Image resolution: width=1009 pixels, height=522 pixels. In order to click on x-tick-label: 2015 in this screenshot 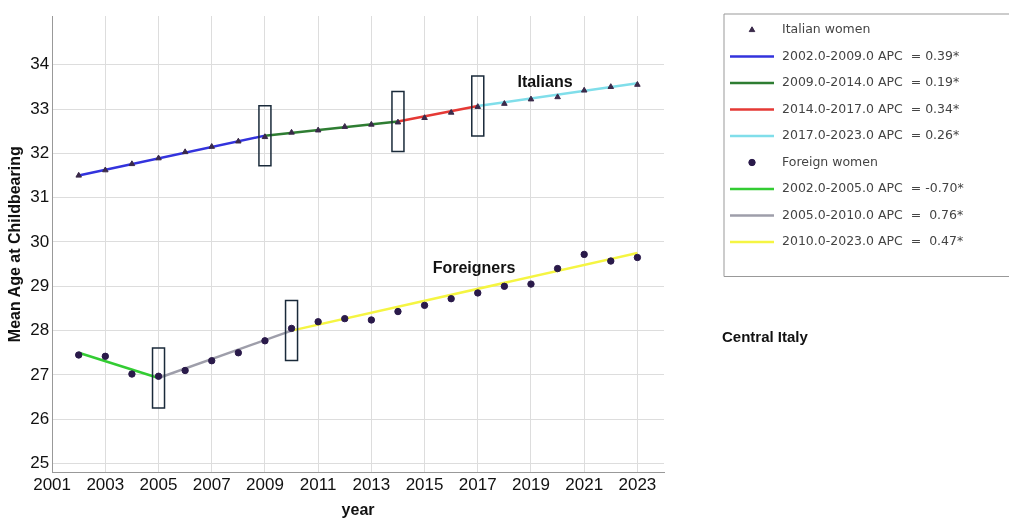, I will do `click(424, 485)`.